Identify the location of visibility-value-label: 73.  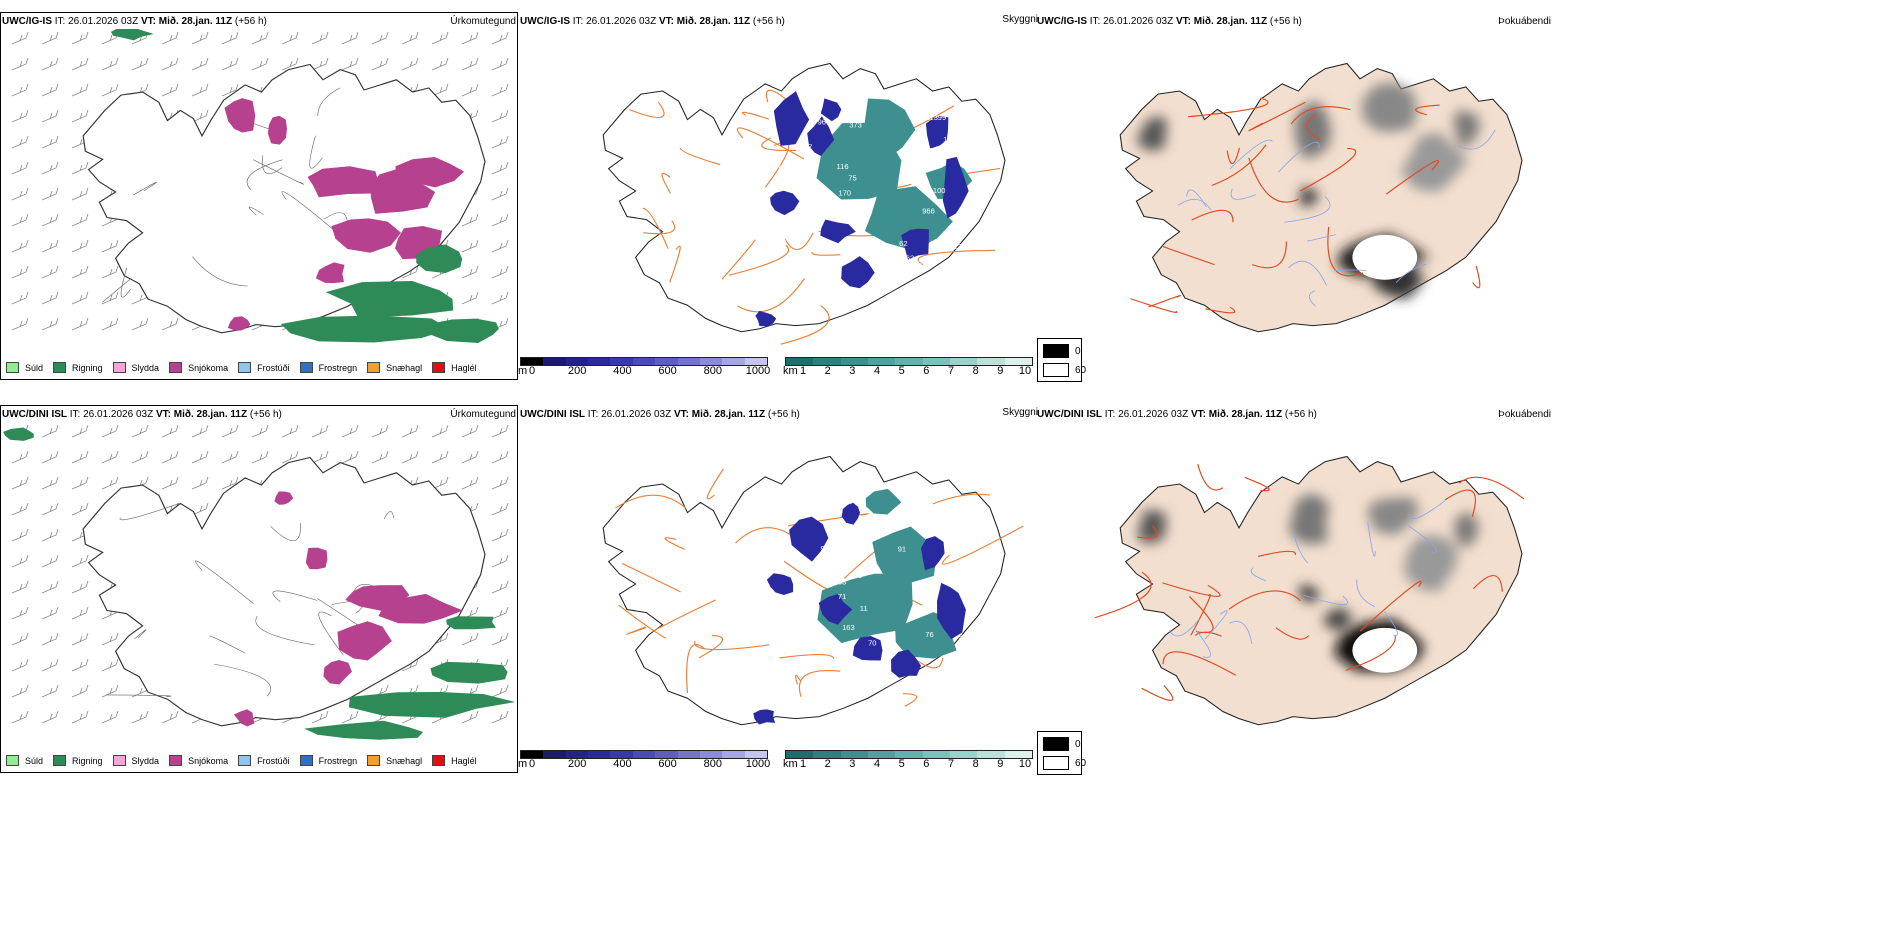
(935, 165).